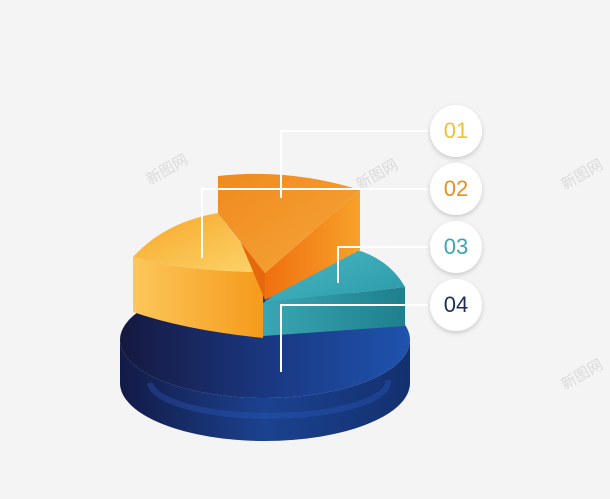 The width and height of the screenshot is (610, 499). Describe the element at coordinates (456, 218) in the screenshot. I see `legend: 01 02 03 04` at that location.